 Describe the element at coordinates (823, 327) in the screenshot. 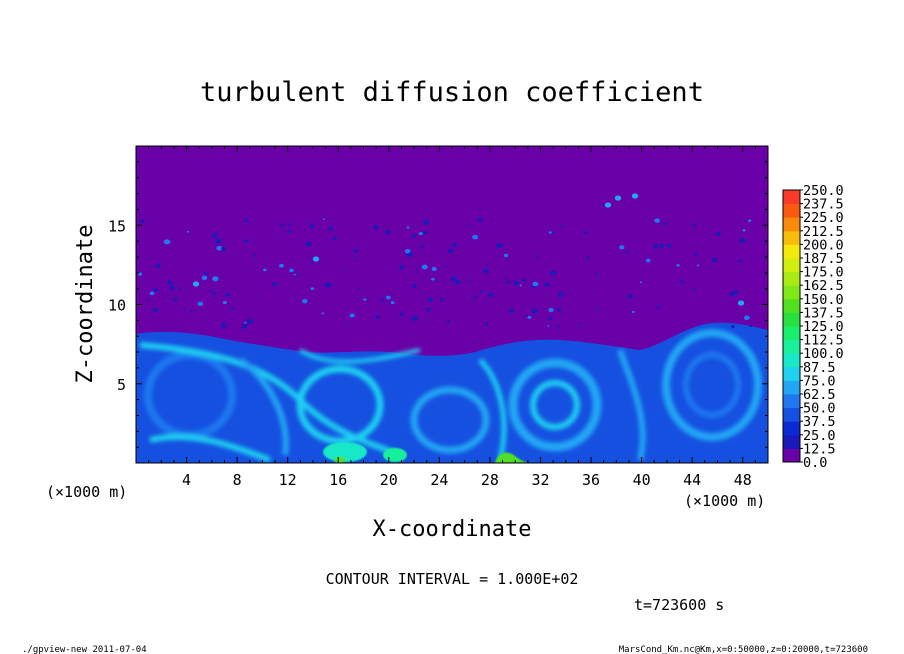

I see `colorbar-label: 125.0` at that location.